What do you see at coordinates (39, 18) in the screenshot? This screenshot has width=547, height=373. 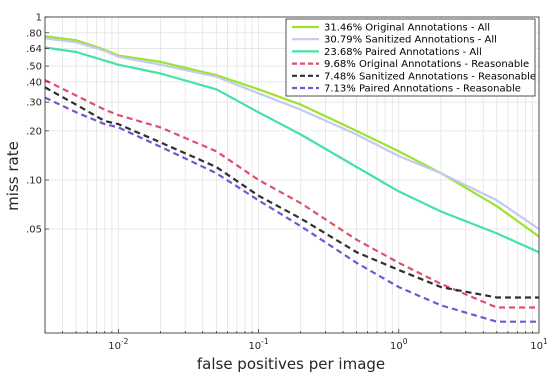 I see `y-tick-label: 1` at bounding box center [39, 18].